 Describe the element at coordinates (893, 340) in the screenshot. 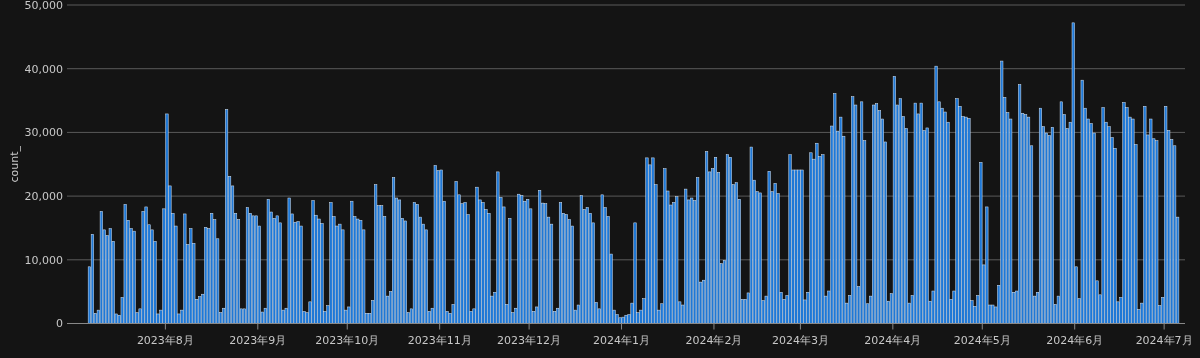

I see `x-tick-label: 2024年4月` at that location.